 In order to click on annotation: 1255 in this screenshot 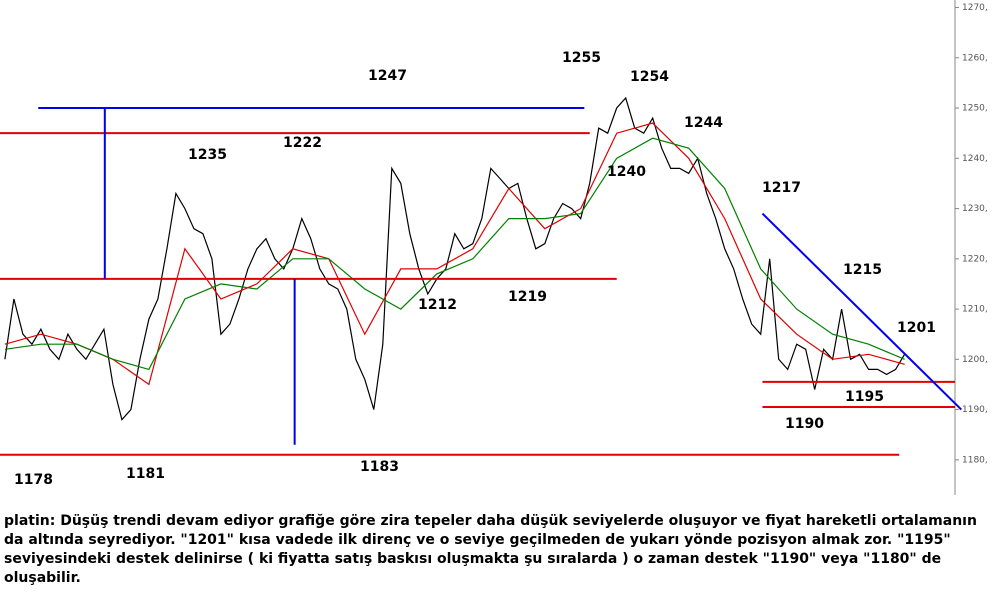, I will do `click(581, 58)`.